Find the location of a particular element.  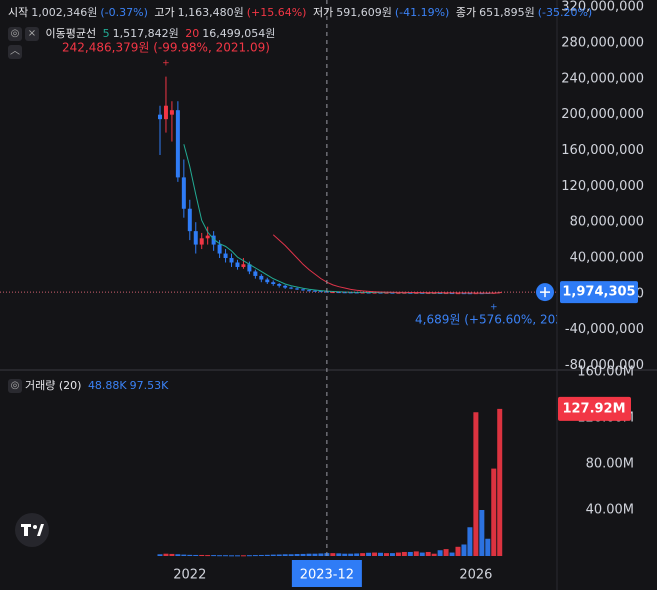

change: (+15.64%) is located at coordinates (276, 12).